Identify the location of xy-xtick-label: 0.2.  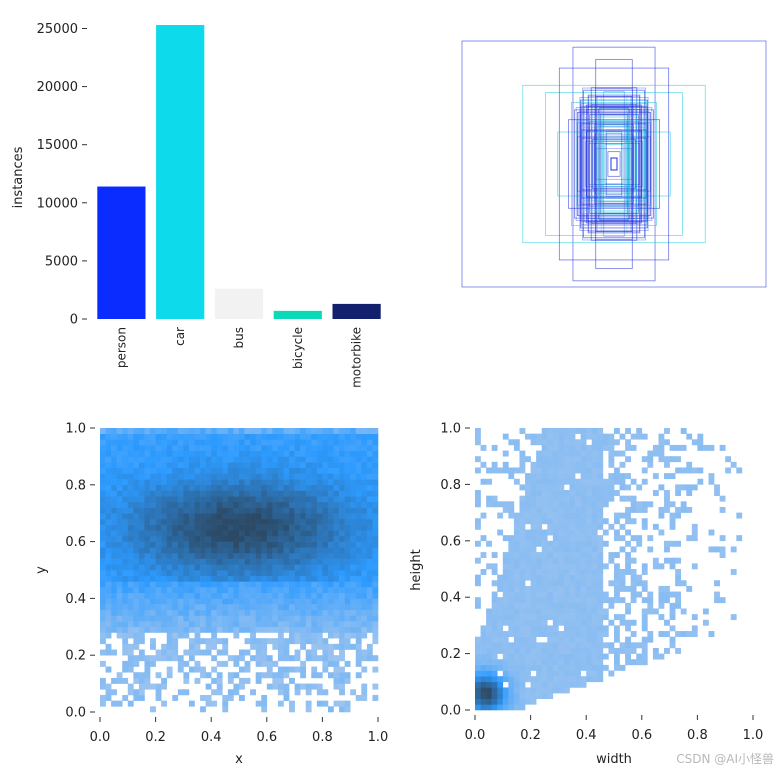
(155, 737).